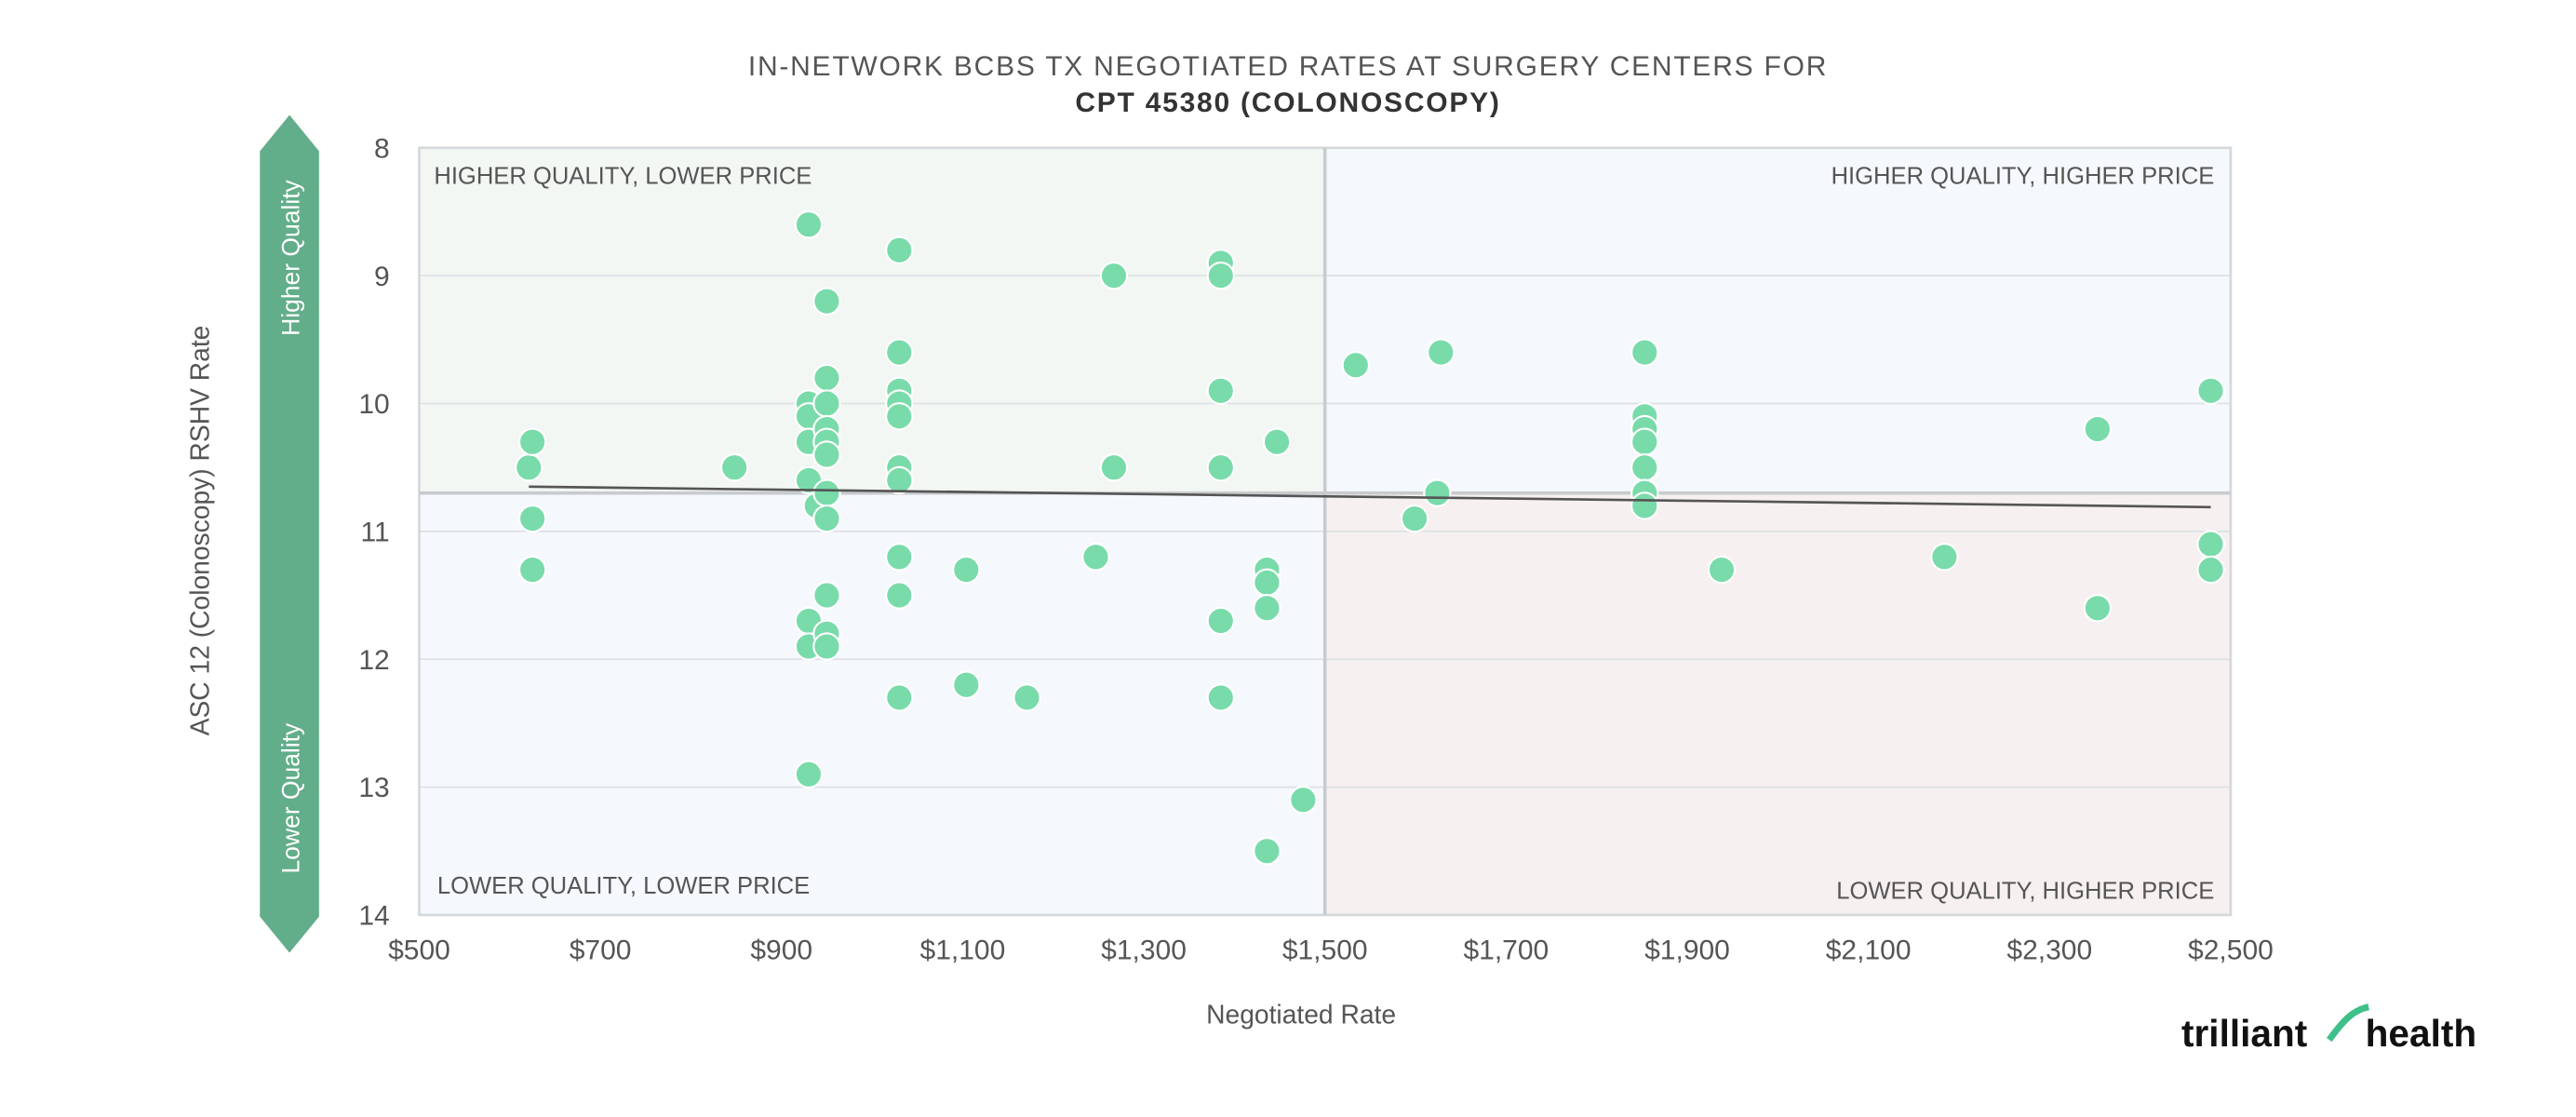 The image size is (2576, 1117). What do you see at coordinates (2025, 891) in the screenshot?
I see `quadrant-label-bottom-right: LOWER QUALITY, HIGHER PRICE` at bounding box center [2025, 891].